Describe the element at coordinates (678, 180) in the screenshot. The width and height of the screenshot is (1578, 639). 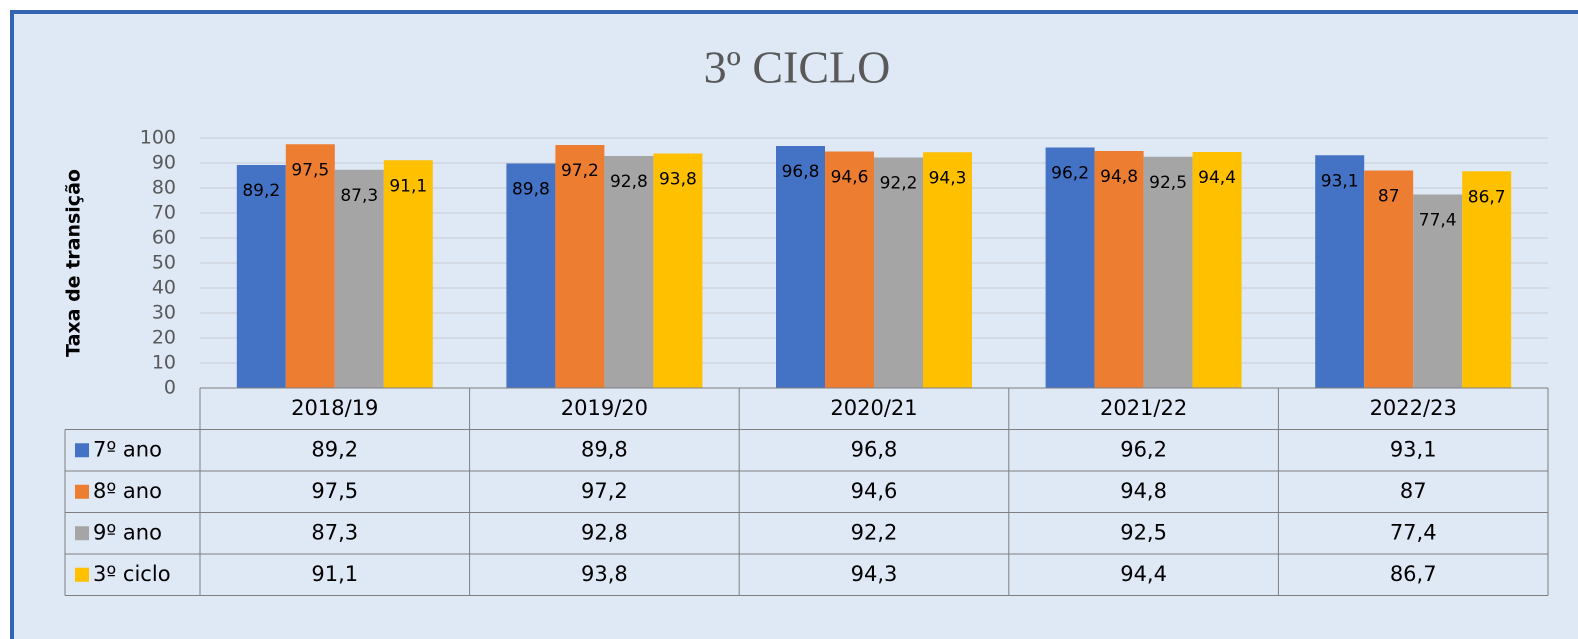
I see `data-label: 93,8` at that location.